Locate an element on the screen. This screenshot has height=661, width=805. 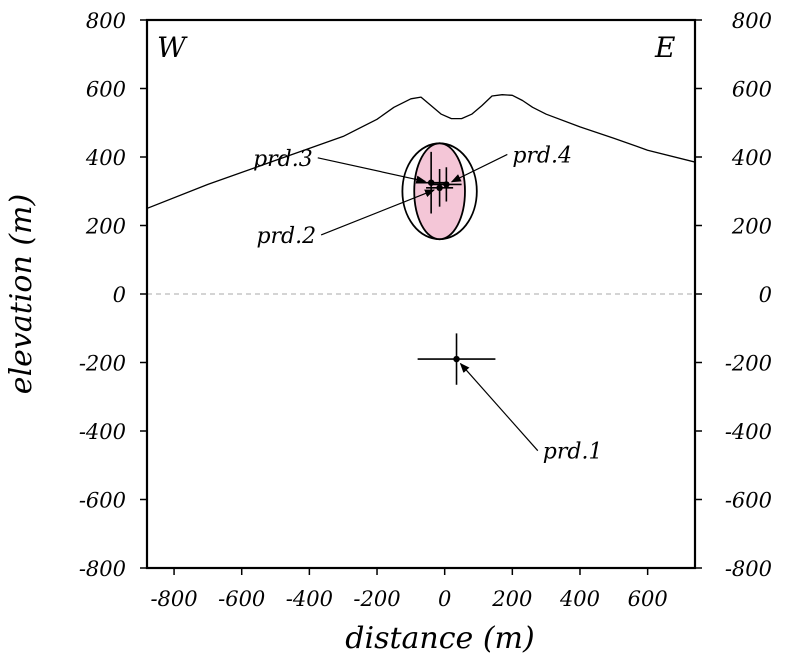
data-point-prd1 is located at coordinates (456, 359).